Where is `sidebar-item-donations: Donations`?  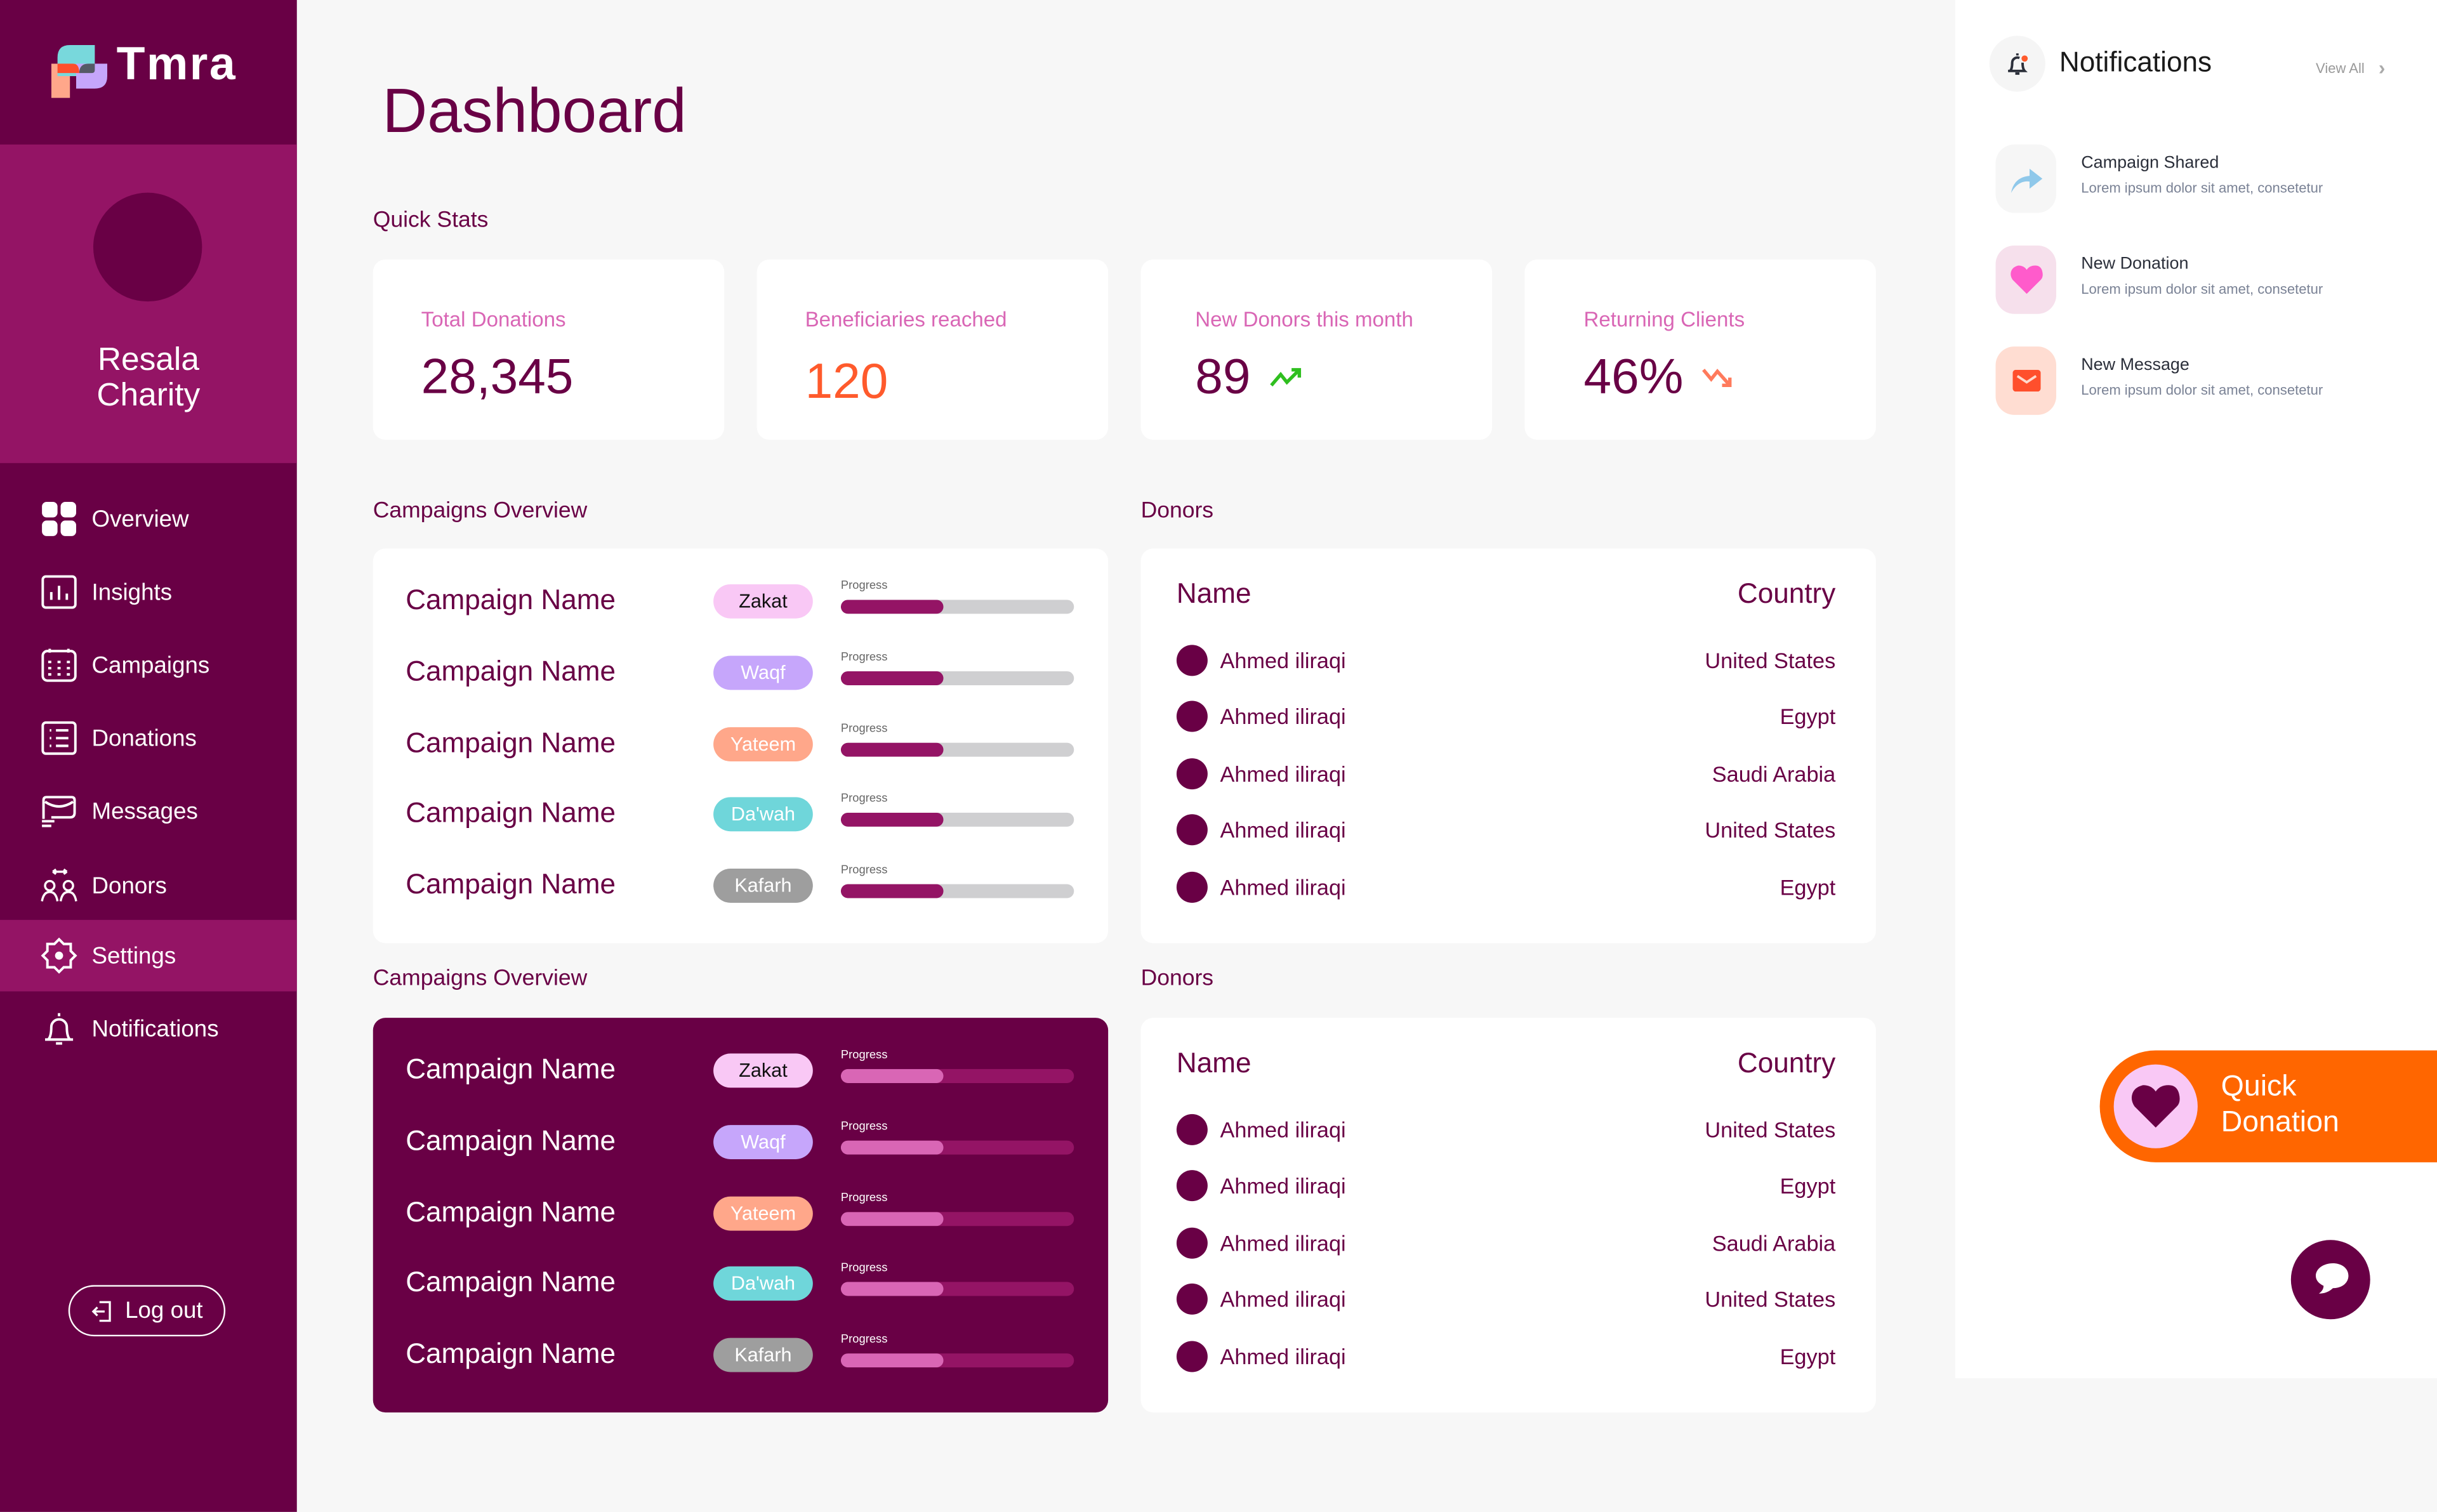
sidebar-item-donations: Donations is located at coordinates (148, 738).